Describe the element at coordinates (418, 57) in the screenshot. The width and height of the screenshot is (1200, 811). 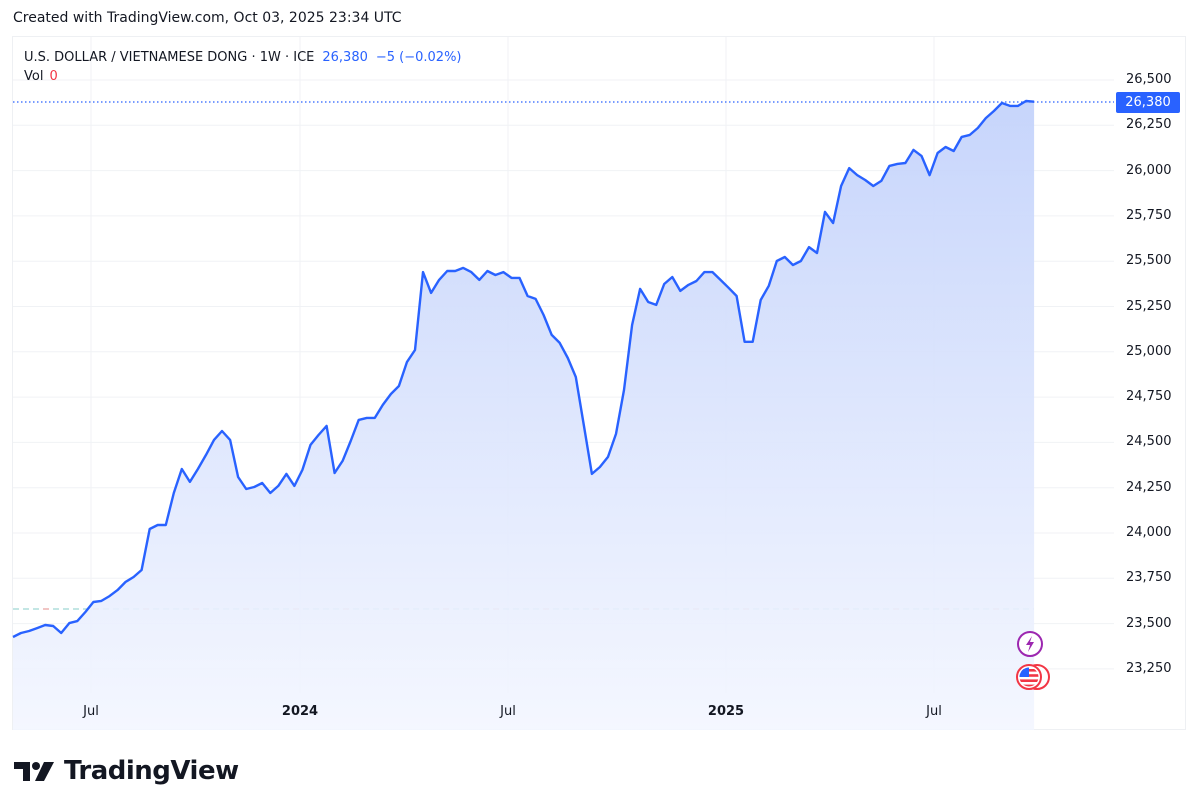
I see `price-change: −5 (−0.02%)` at that location.